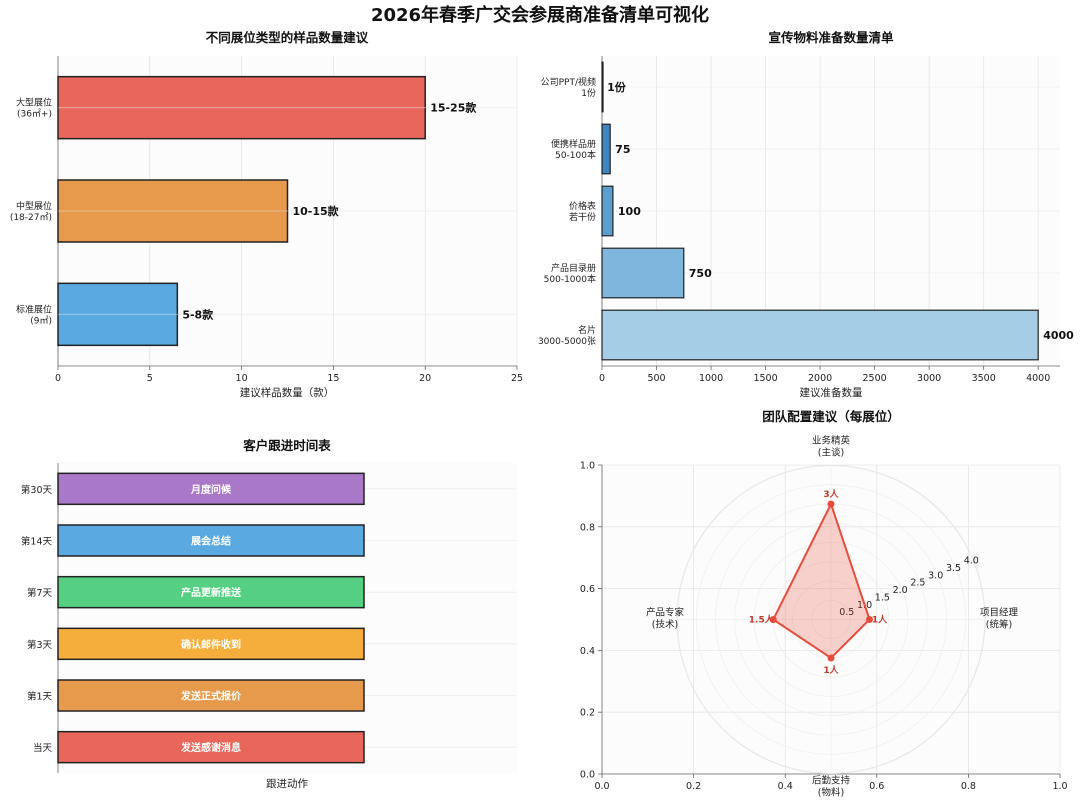 The image size is (1080, 805). I want to click on booth-type-label: 大型展位, so click(34, 103).